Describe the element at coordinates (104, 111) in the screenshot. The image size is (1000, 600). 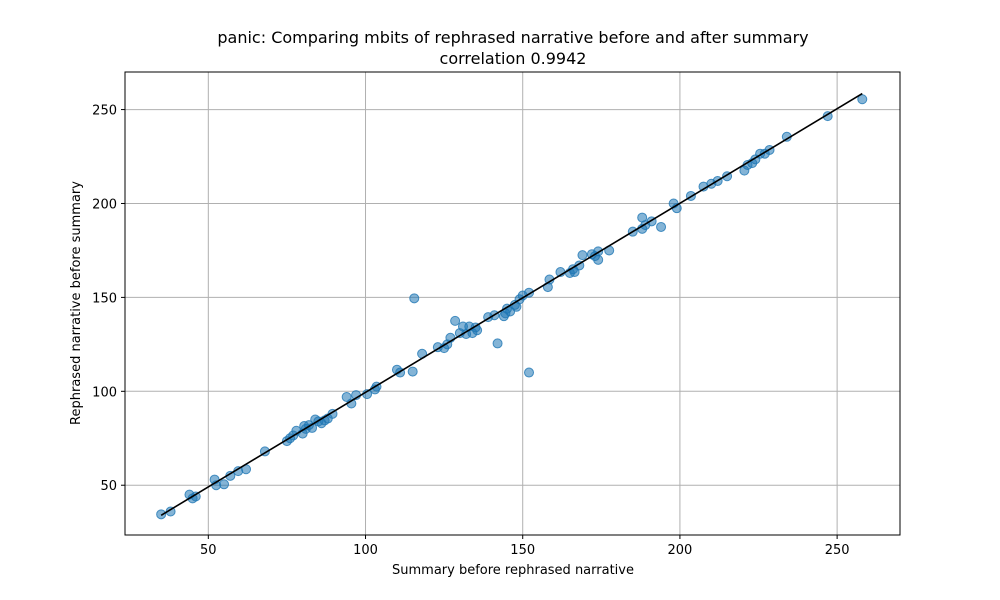
I see `y-tick-label: 250` at that location.